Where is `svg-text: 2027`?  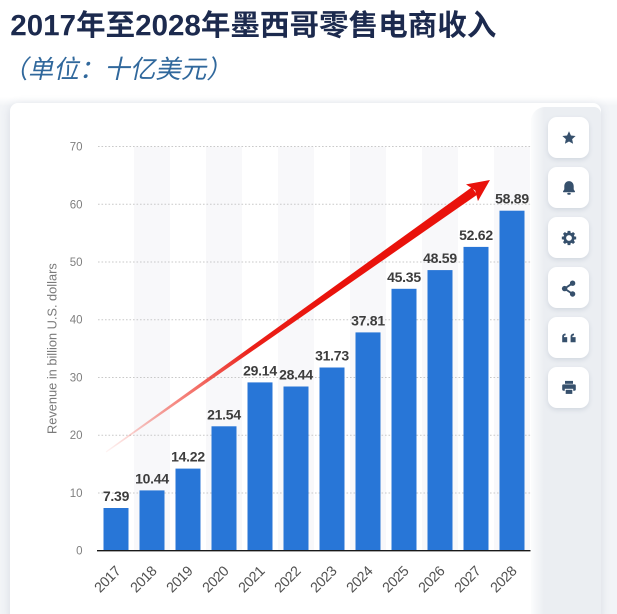
svg-text: 2027 is located at coordinates (468, 579).